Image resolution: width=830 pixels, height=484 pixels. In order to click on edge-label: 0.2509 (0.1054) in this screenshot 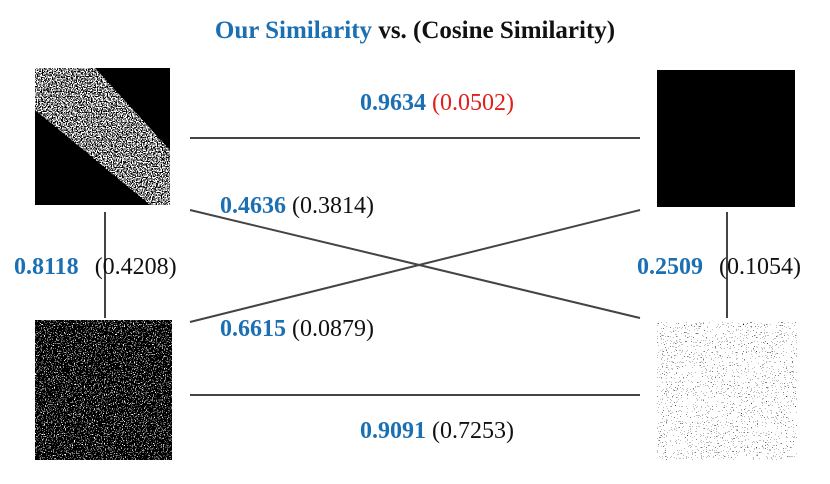, I will do `click(719, 267)`.